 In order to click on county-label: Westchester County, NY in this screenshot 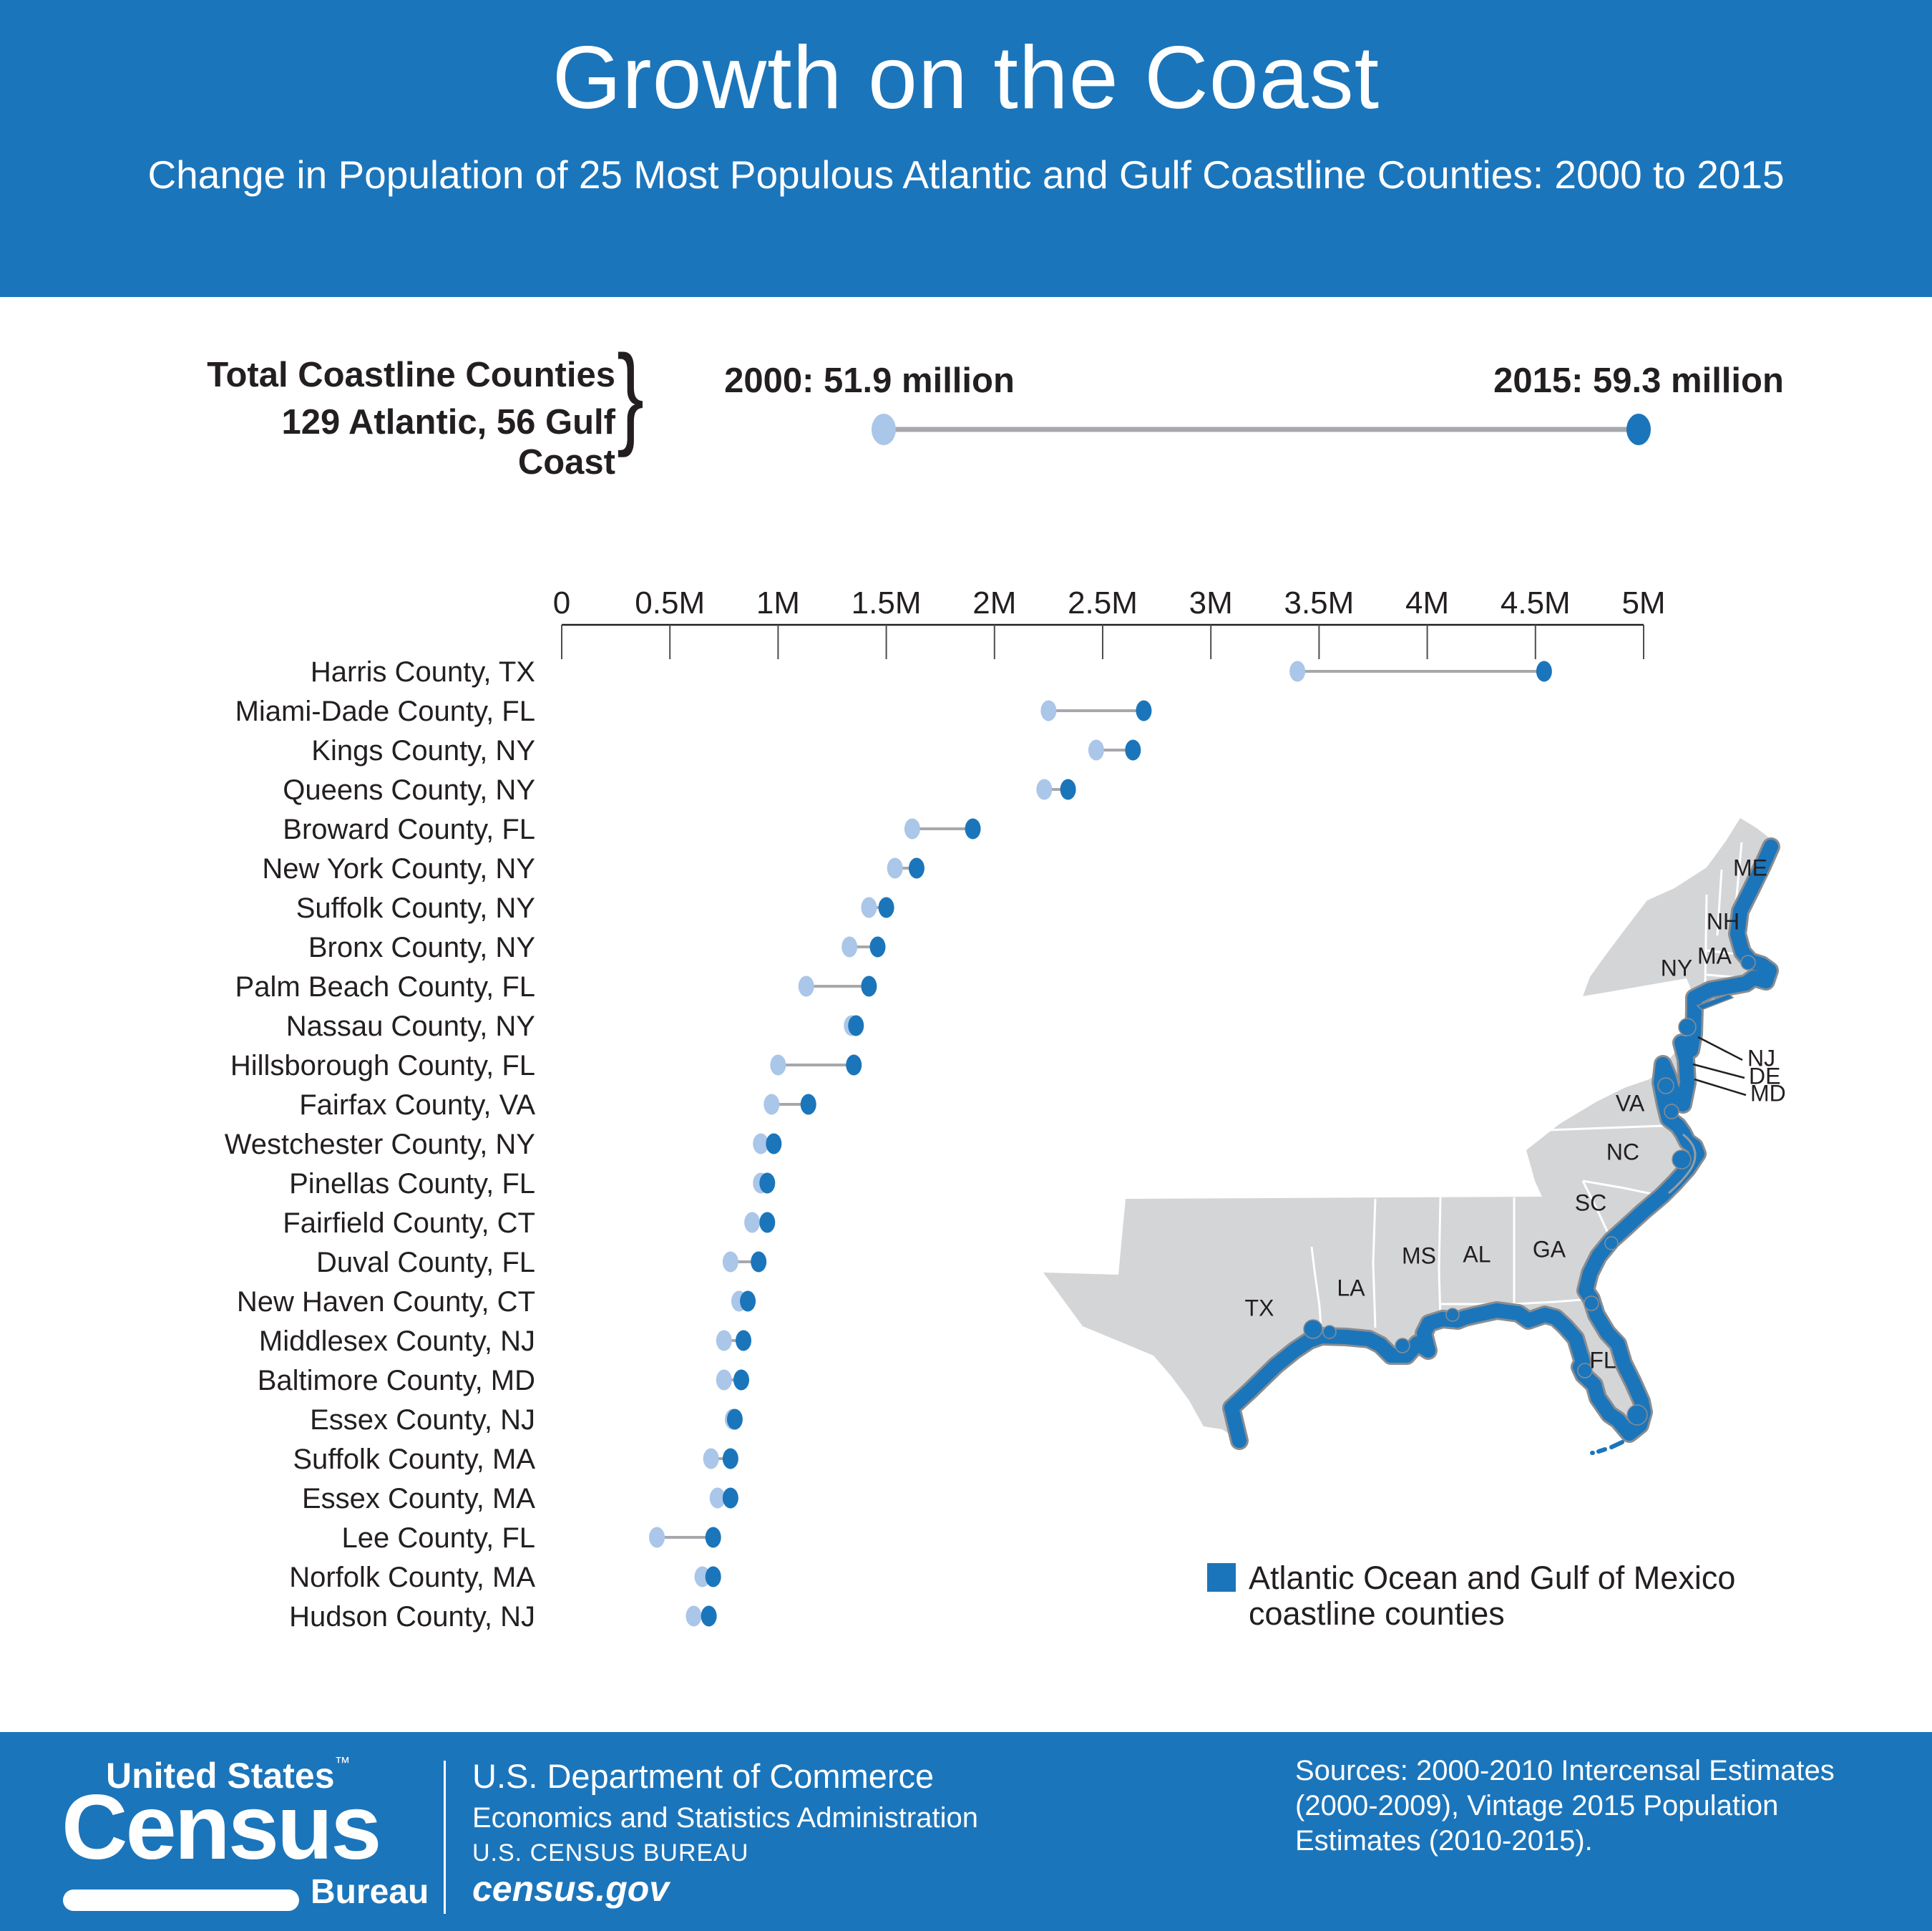, I will do `click(380, 1144)`.